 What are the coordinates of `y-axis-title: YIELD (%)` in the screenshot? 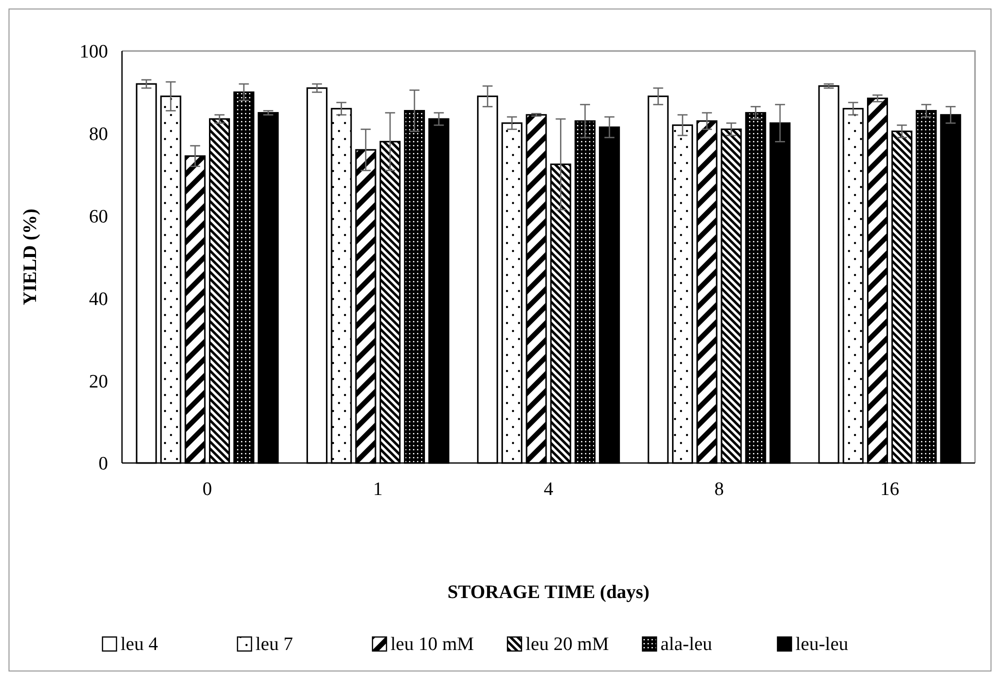 It's located at (30, 257).